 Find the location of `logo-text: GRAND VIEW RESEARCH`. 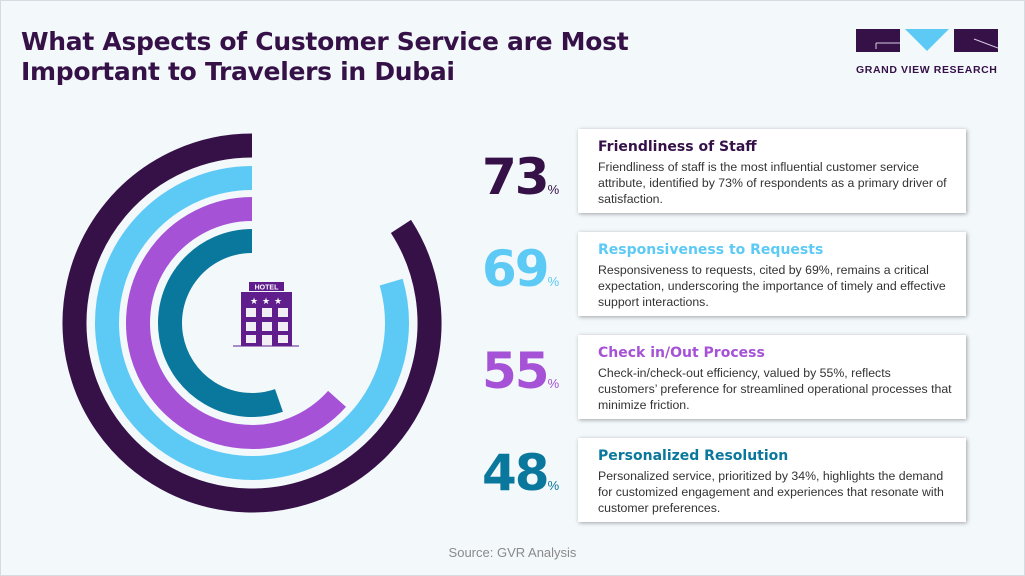

logo-text: GRAND VIEW RESEARCH is located at coordinates (927, 70).